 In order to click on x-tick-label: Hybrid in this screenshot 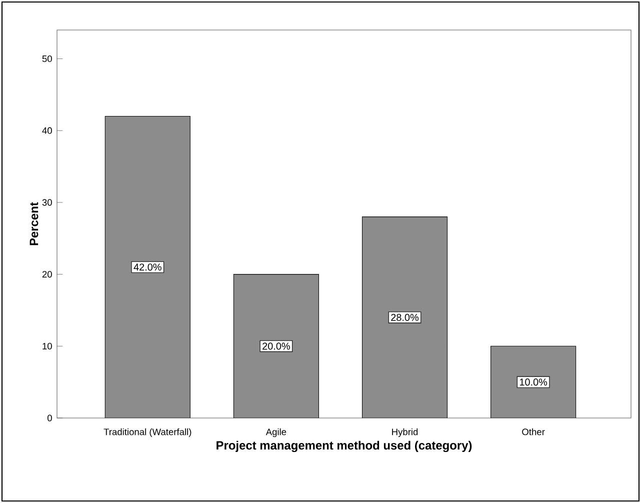, I will do `click(405, 433)`.